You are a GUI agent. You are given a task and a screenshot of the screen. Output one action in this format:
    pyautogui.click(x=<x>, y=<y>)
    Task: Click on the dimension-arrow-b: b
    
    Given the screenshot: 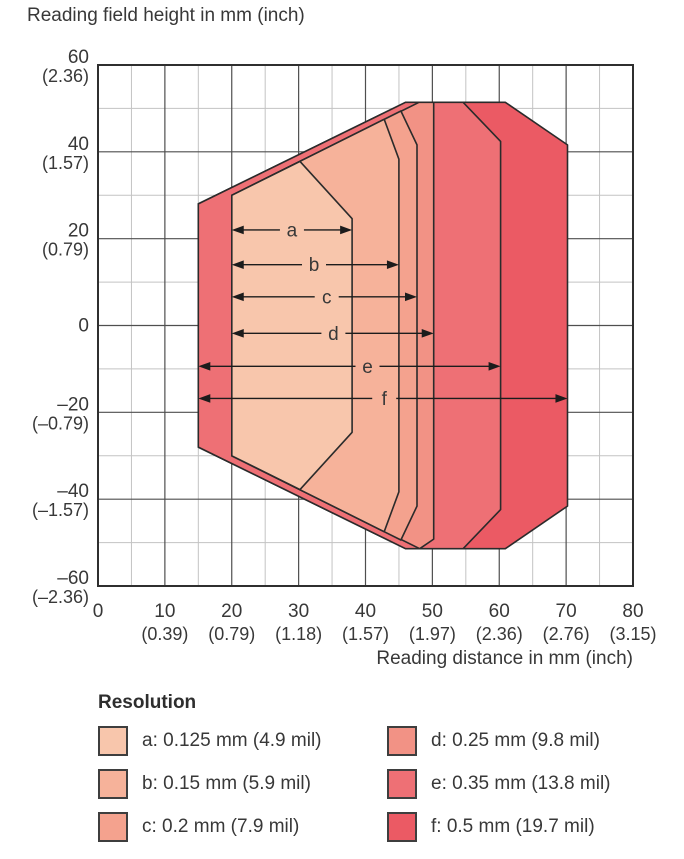 What is the action you would take?
    pyautogui.click(x=315, y=265)
    